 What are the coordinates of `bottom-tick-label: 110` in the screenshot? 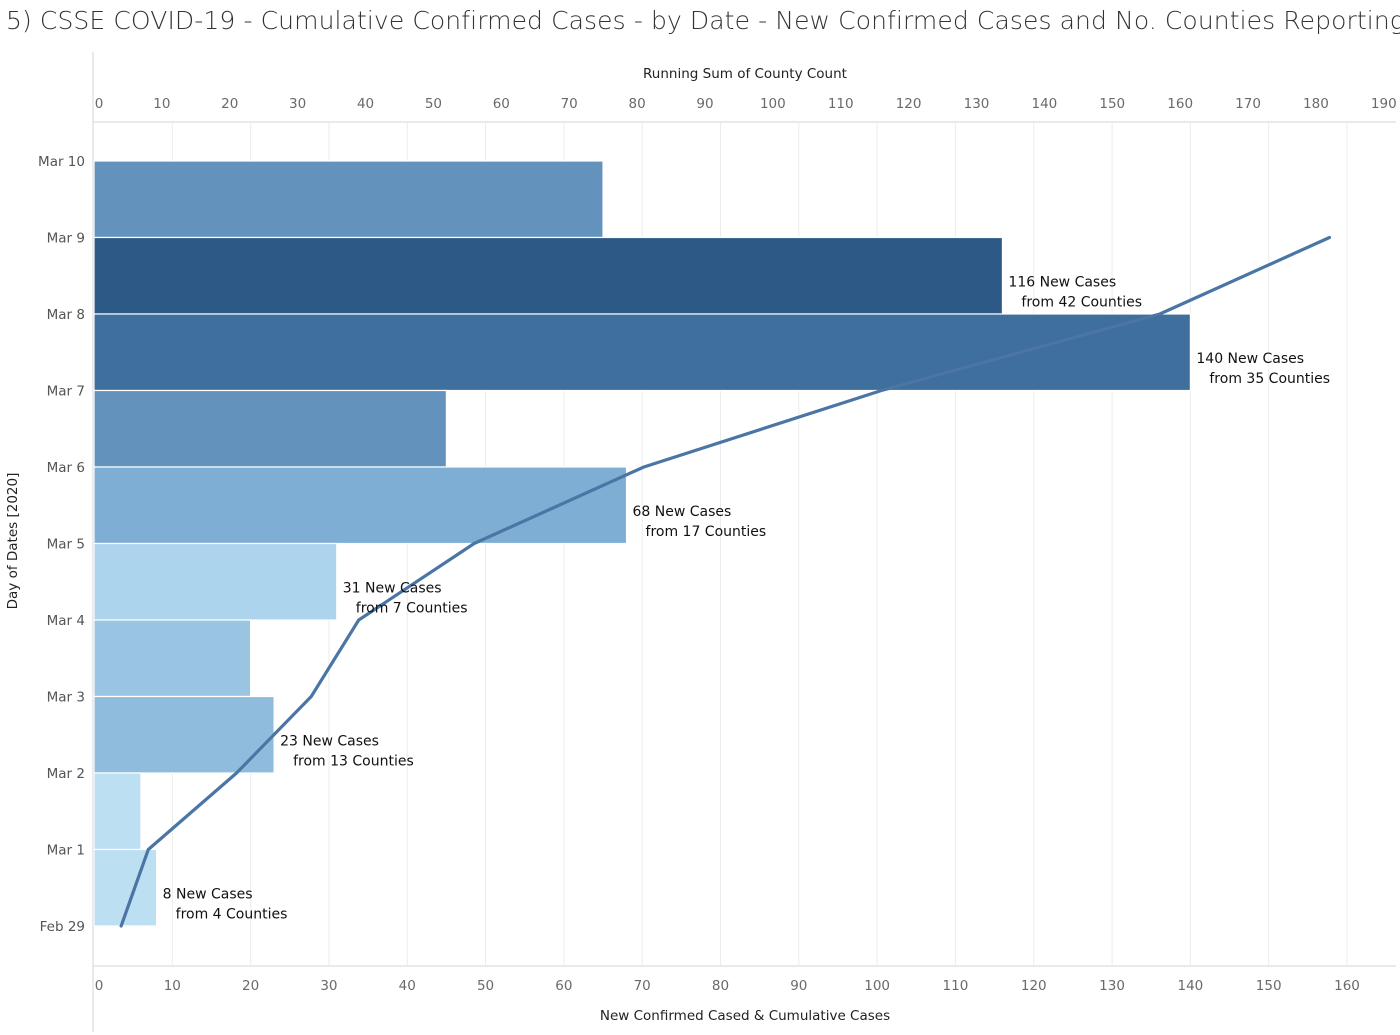 It's located at (956, 986).